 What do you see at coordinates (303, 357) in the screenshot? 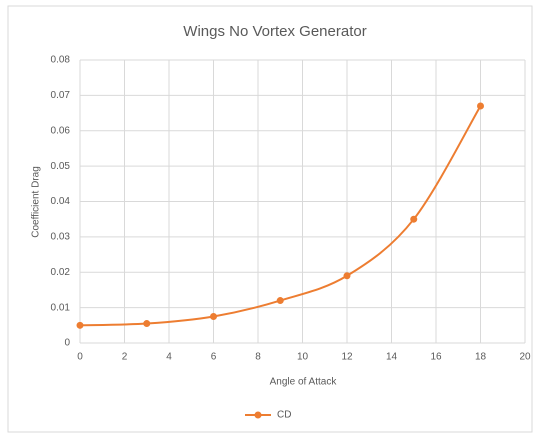
I see `x-tick-label: 10` at bounding box center [303, 357].